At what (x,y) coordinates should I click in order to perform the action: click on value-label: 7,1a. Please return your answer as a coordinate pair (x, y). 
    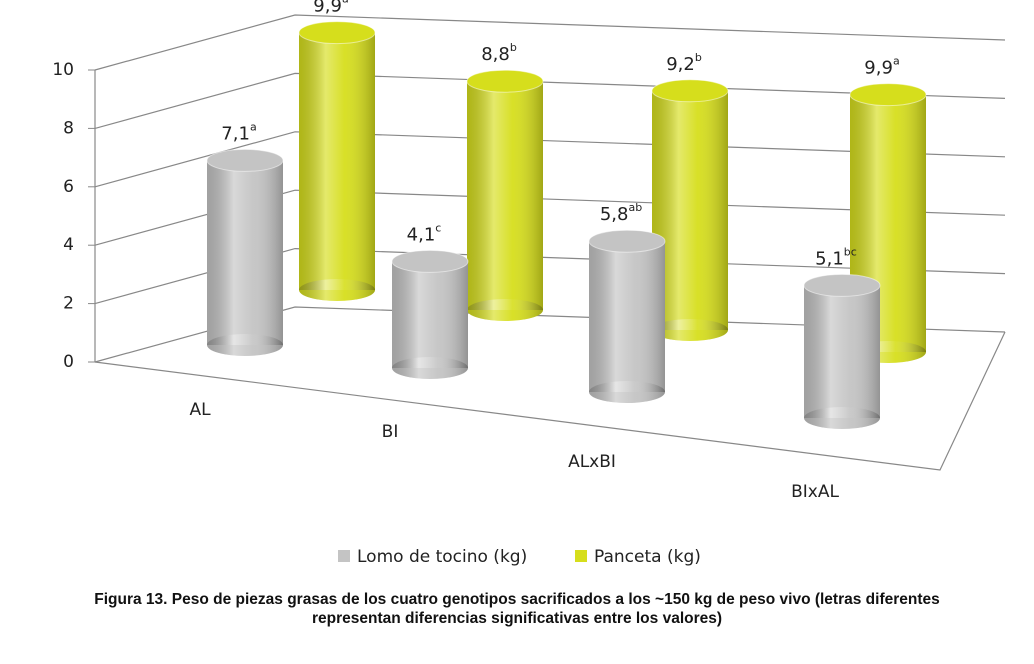
    Looking at the image, I should click on (238, 132).